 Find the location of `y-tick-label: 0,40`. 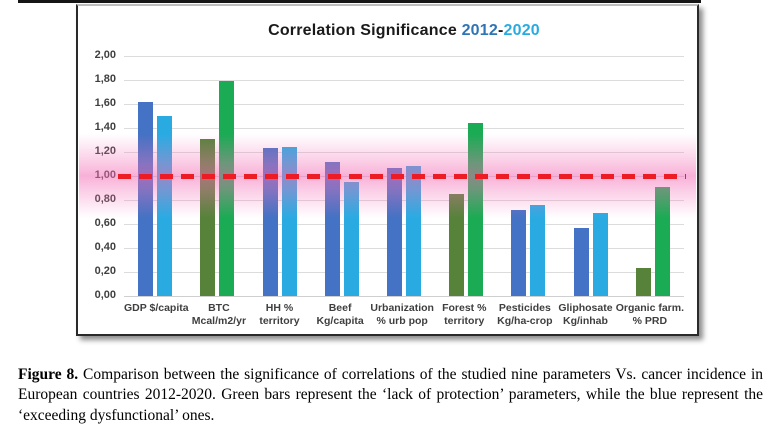

y-tick-label: 0,40 is located at coordinates (97, 247).